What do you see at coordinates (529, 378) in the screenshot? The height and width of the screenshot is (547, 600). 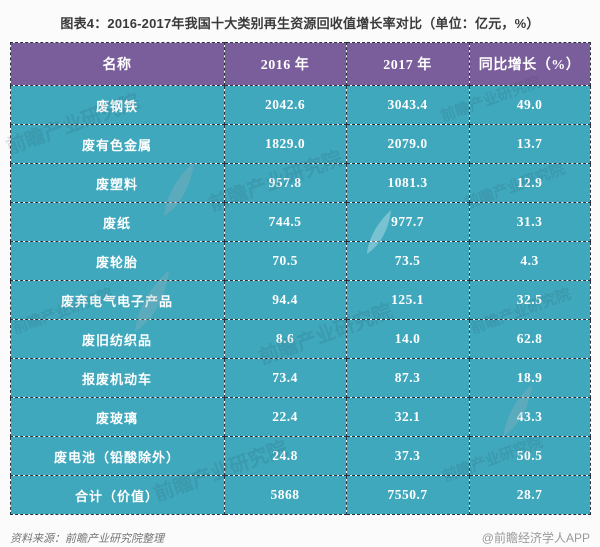 I see `growth-cell: 18.9` at bounding box center [529, 378].